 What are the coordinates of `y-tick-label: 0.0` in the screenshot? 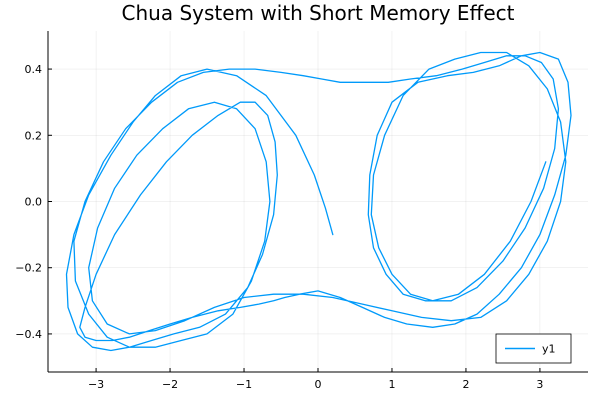 It's located at (34, 202).